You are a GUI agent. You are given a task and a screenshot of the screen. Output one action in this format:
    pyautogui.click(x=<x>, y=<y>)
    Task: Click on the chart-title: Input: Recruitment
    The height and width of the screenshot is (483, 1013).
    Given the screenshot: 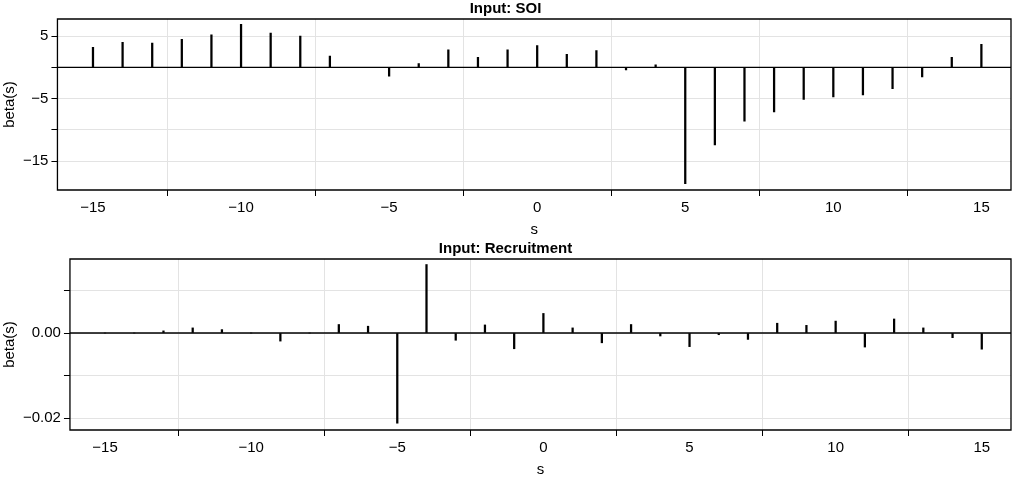 What is the action you would take?
    pyautogui.click(x=505, y=248)
    